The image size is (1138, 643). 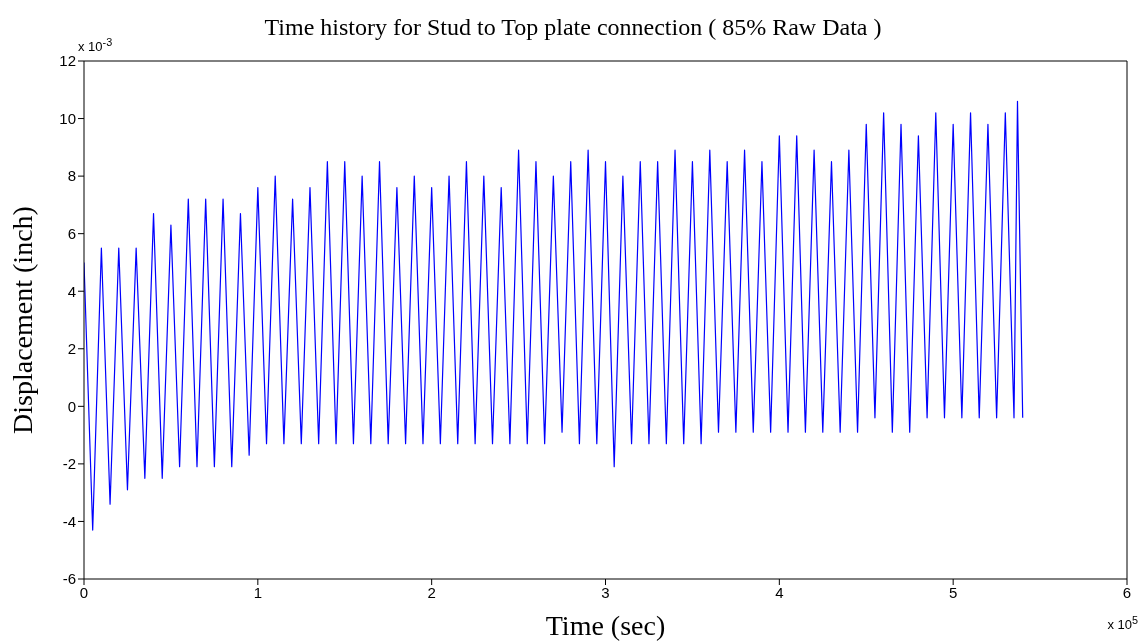 What do you see at coordinates (71, 406) in the screenshot?
I see `y-tick-label: 0` at bounding box center [71, 406].